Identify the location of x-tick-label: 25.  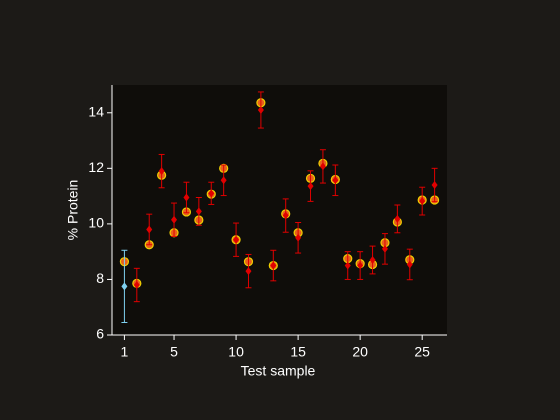
(422, 352).